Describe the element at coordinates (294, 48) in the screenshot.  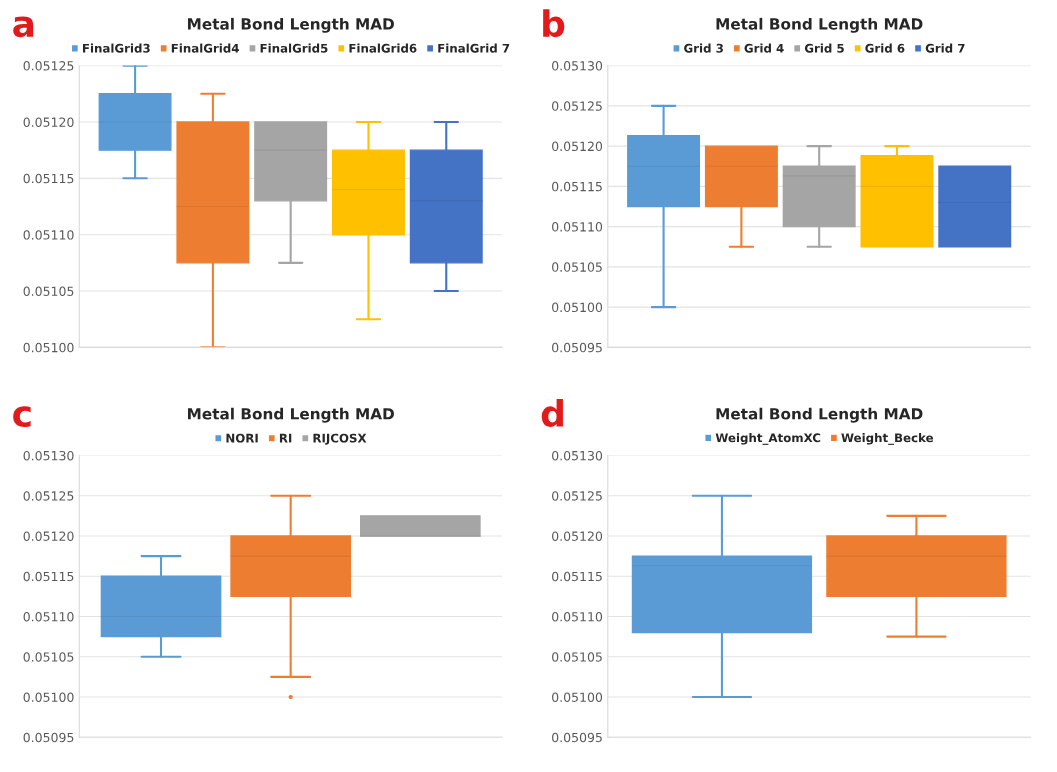
I see `legend-label: FinalGrid5` at that location.